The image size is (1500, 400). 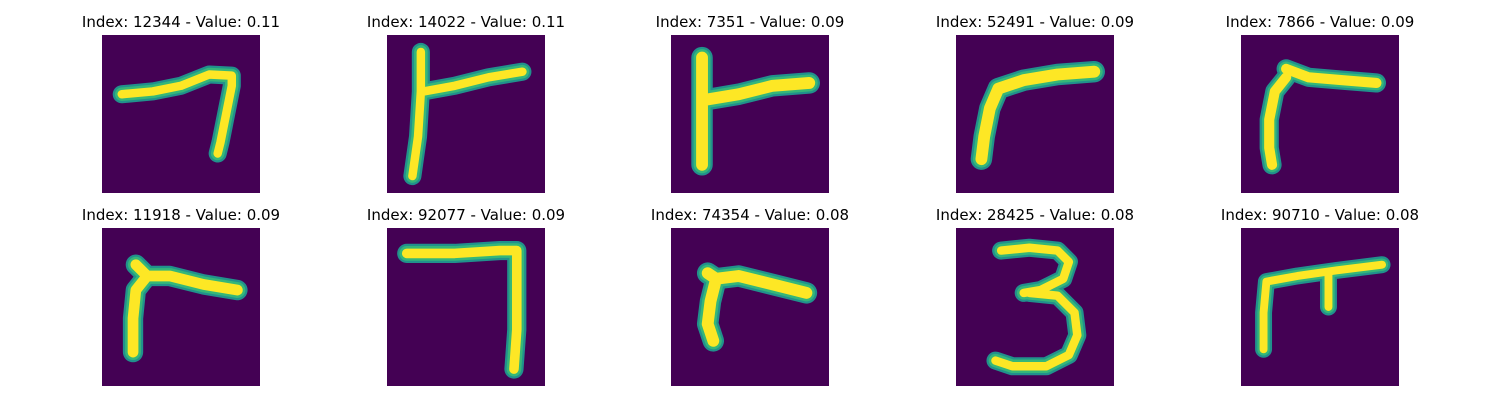 What do you see at coordinates (466, 22) in the screenshot?
I see `panel-title: Index: 14022 - Value: 0.11` at bounding box center [466, 22].